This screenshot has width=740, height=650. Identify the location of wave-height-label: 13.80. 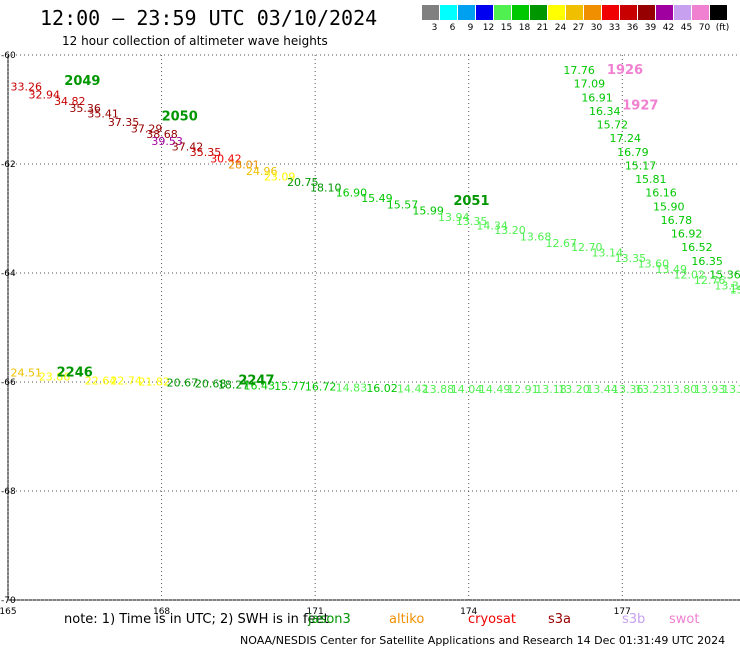
(682, 389).